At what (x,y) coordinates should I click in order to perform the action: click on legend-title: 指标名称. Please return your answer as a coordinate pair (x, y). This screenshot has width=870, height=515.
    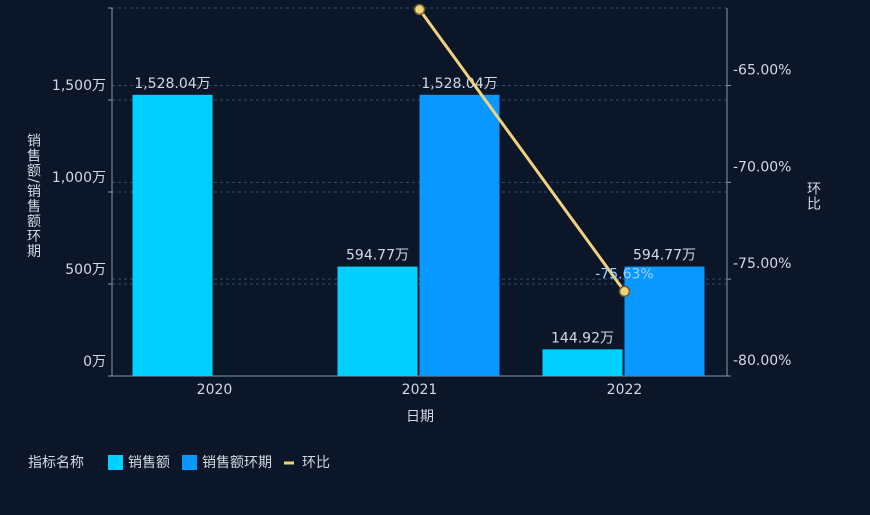
    Looking at the image, I should click on (56, 463).